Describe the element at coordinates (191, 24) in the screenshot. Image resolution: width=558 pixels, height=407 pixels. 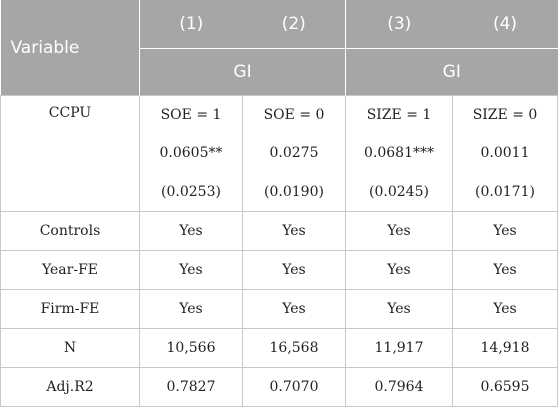
I see `column-header-1: (1)` at that location.